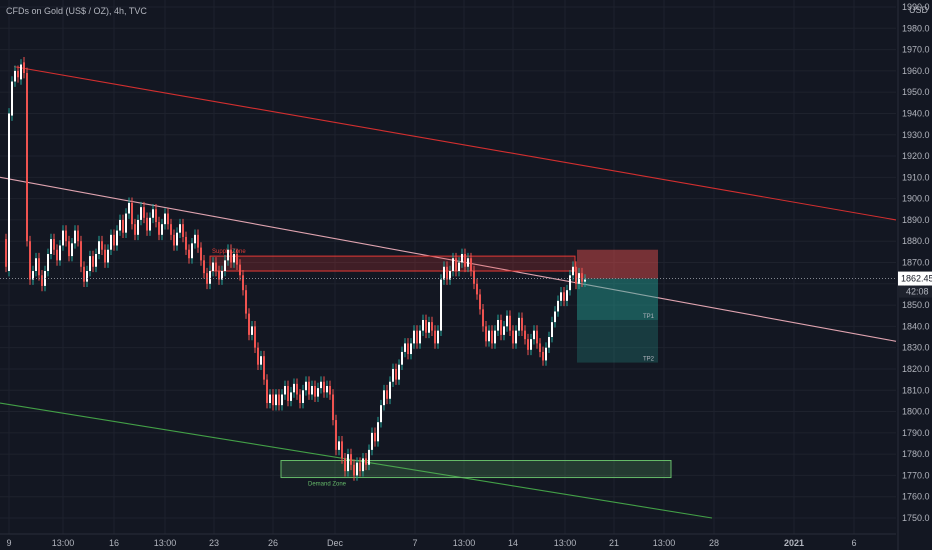 Image resolution: width=932 pixels, height=550 pixels. I want to click on y-tick-label: 1880.0, so click(916, 241).